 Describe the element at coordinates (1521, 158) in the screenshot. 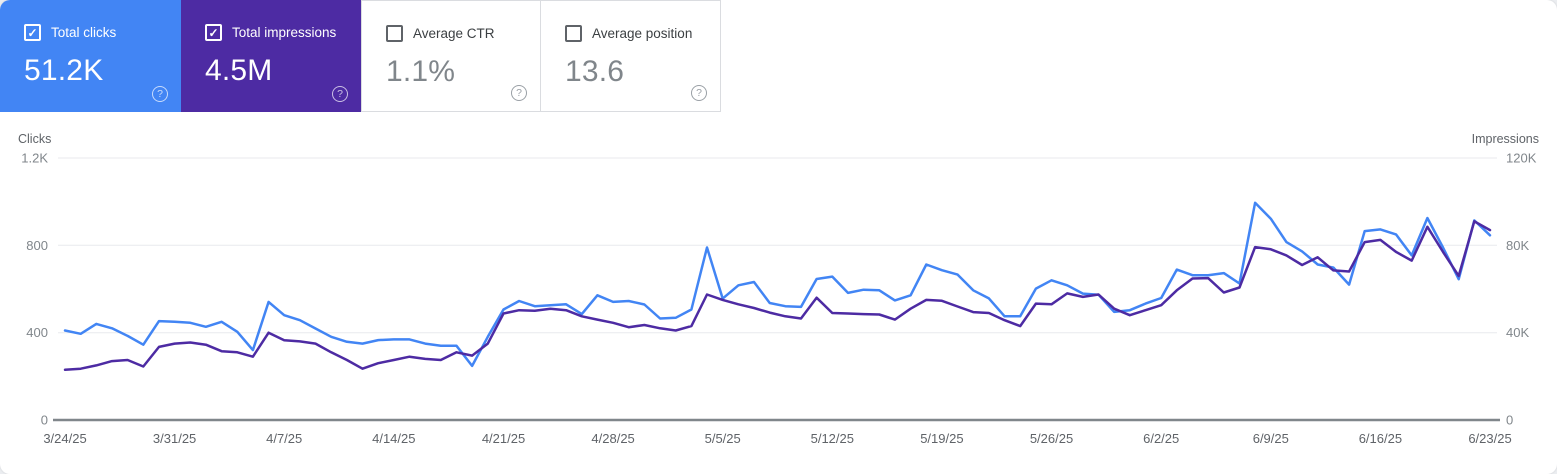

I see `right-axis-tick: 120K` at that location.